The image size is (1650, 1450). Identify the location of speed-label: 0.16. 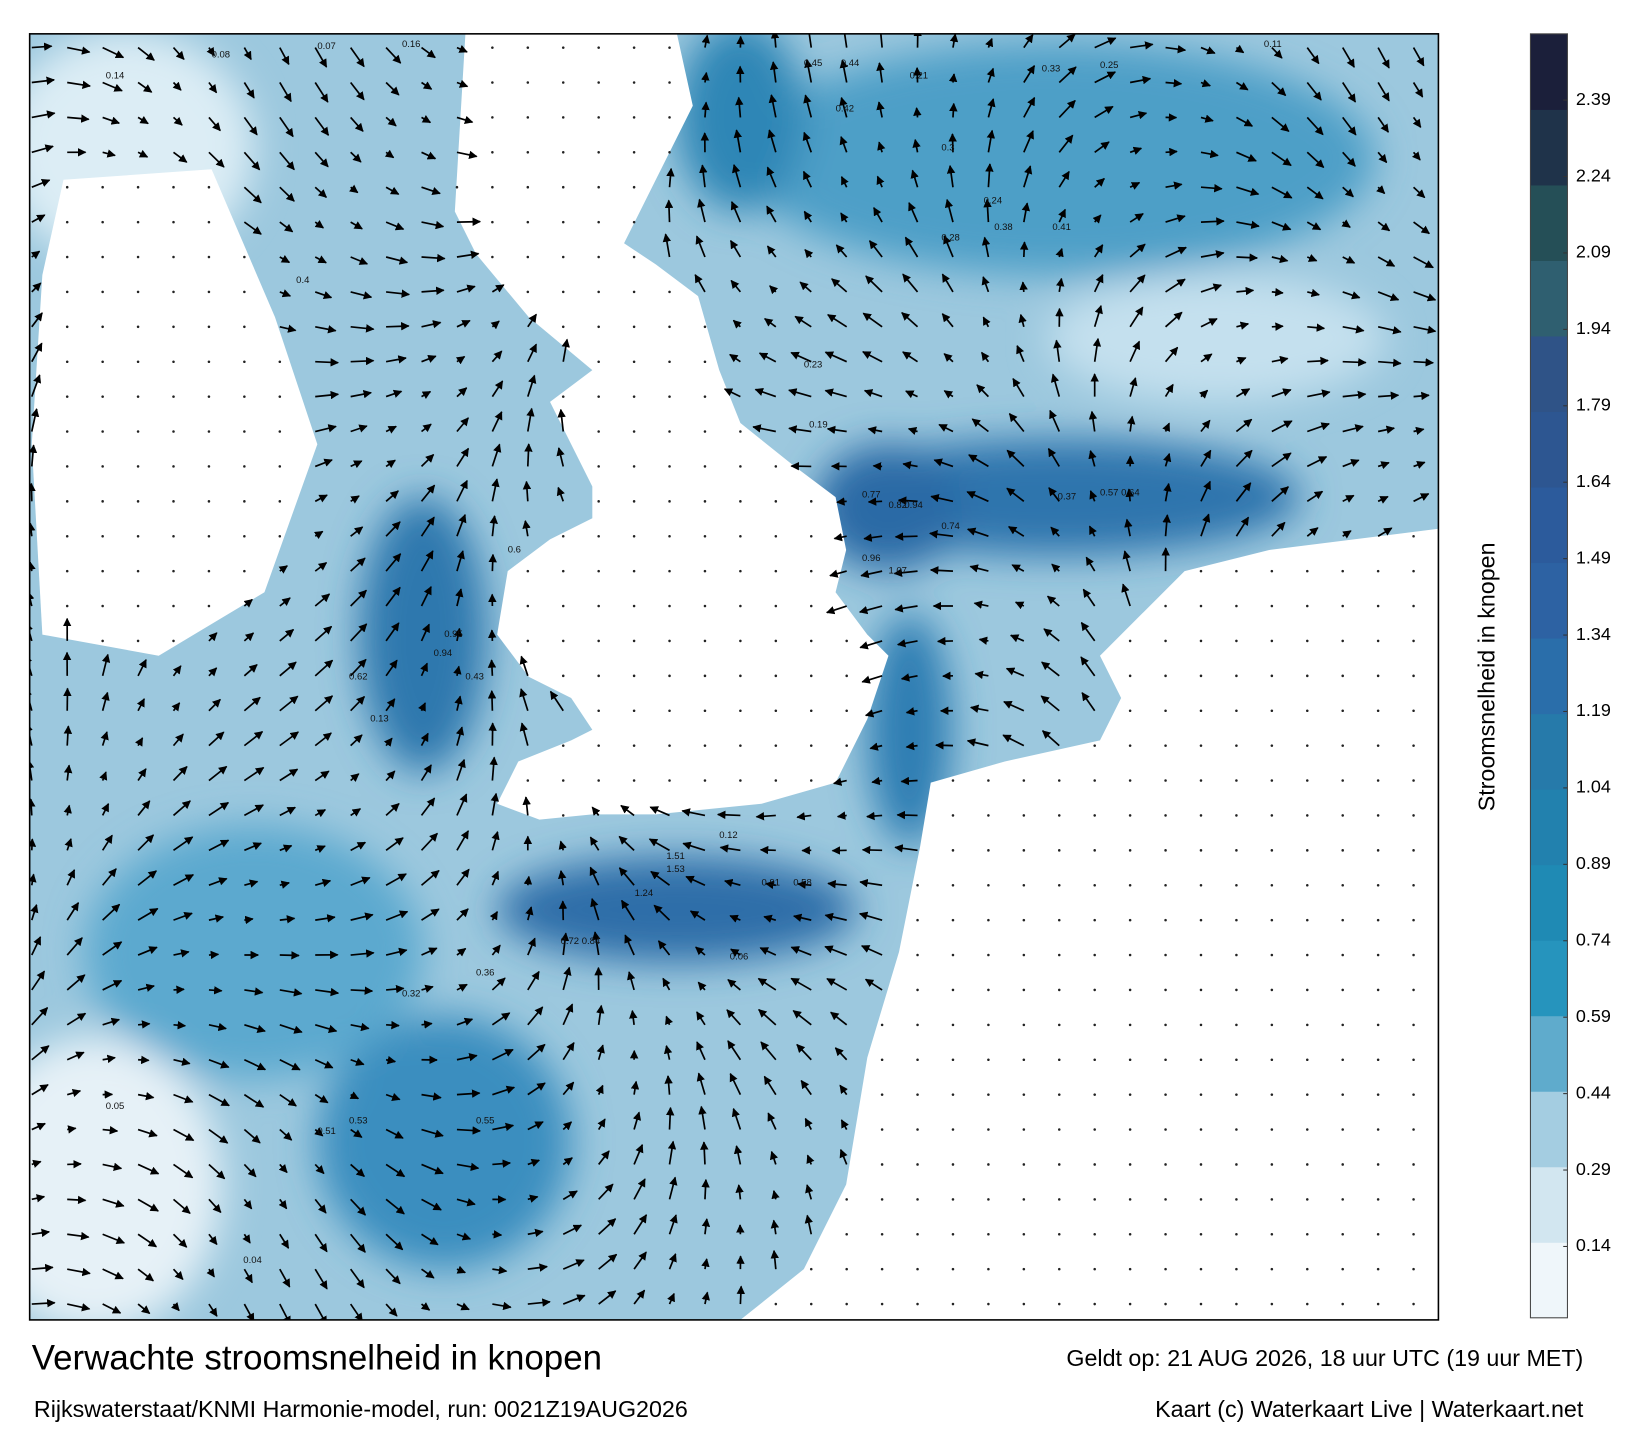
(411, 44).